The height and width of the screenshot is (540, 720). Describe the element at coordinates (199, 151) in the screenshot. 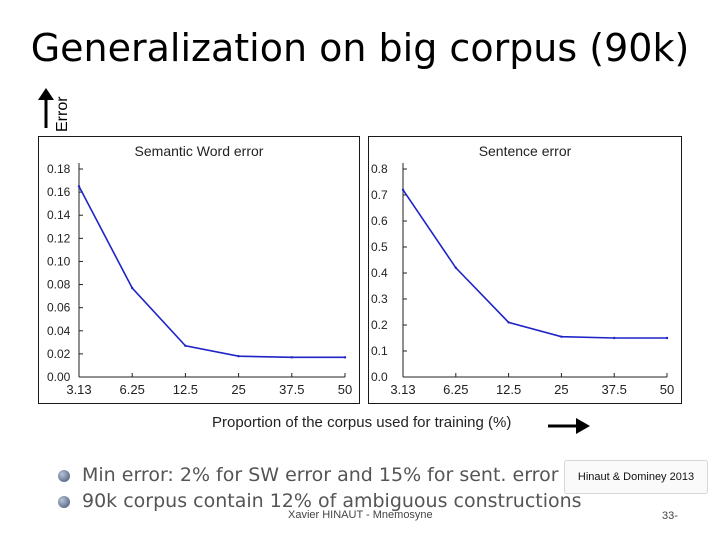

I see `chart-title: Semantic Word error` at that location.